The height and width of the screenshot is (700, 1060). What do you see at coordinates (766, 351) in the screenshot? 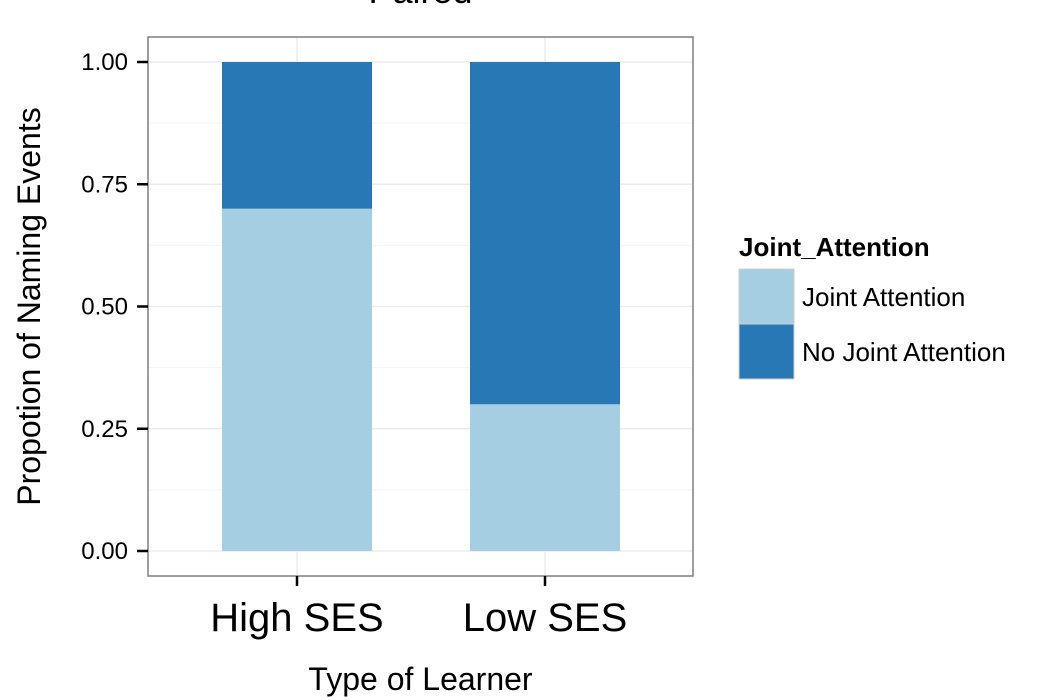
I see `legend-key-no-joint-attention` at bounding box center [766, 351].